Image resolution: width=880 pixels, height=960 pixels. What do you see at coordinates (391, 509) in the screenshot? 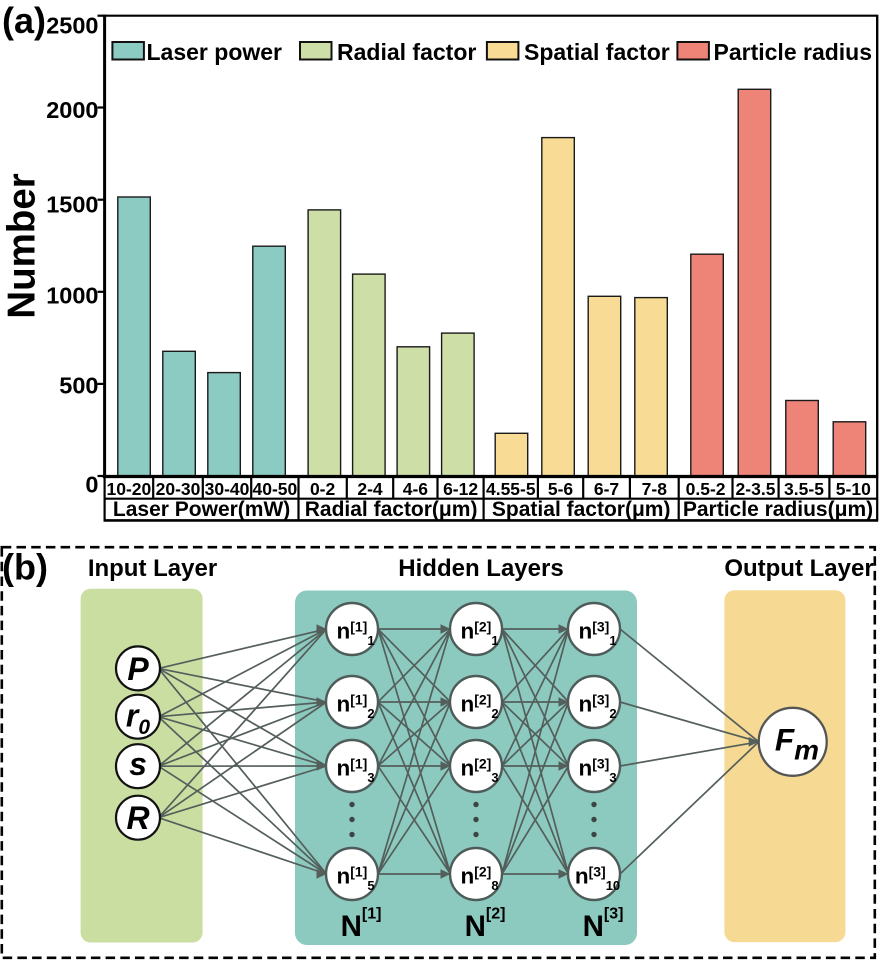
I see `svg-text: Radial factor(μm)` at bounding box center [391, 509].